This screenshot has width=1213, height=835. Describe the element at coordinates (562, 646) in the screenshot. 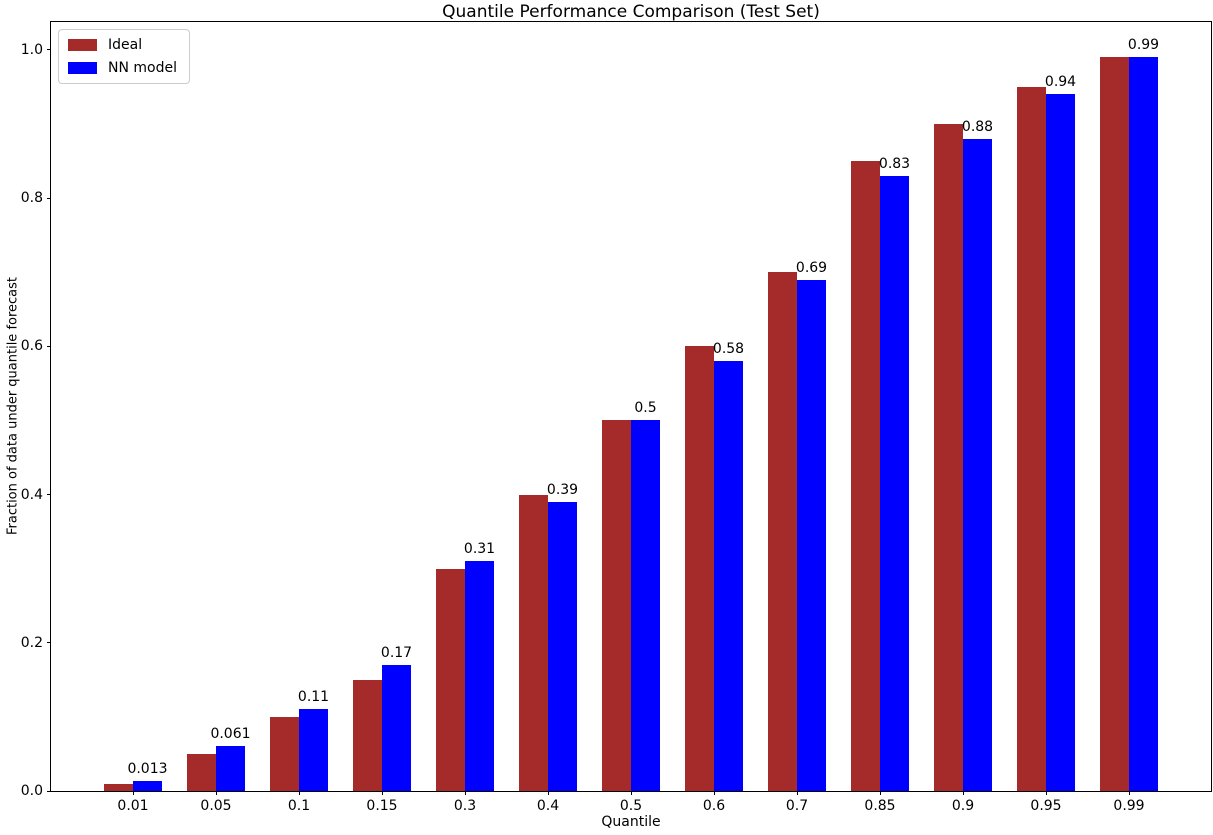

I see `bar-nn-model-0.4` at that location.